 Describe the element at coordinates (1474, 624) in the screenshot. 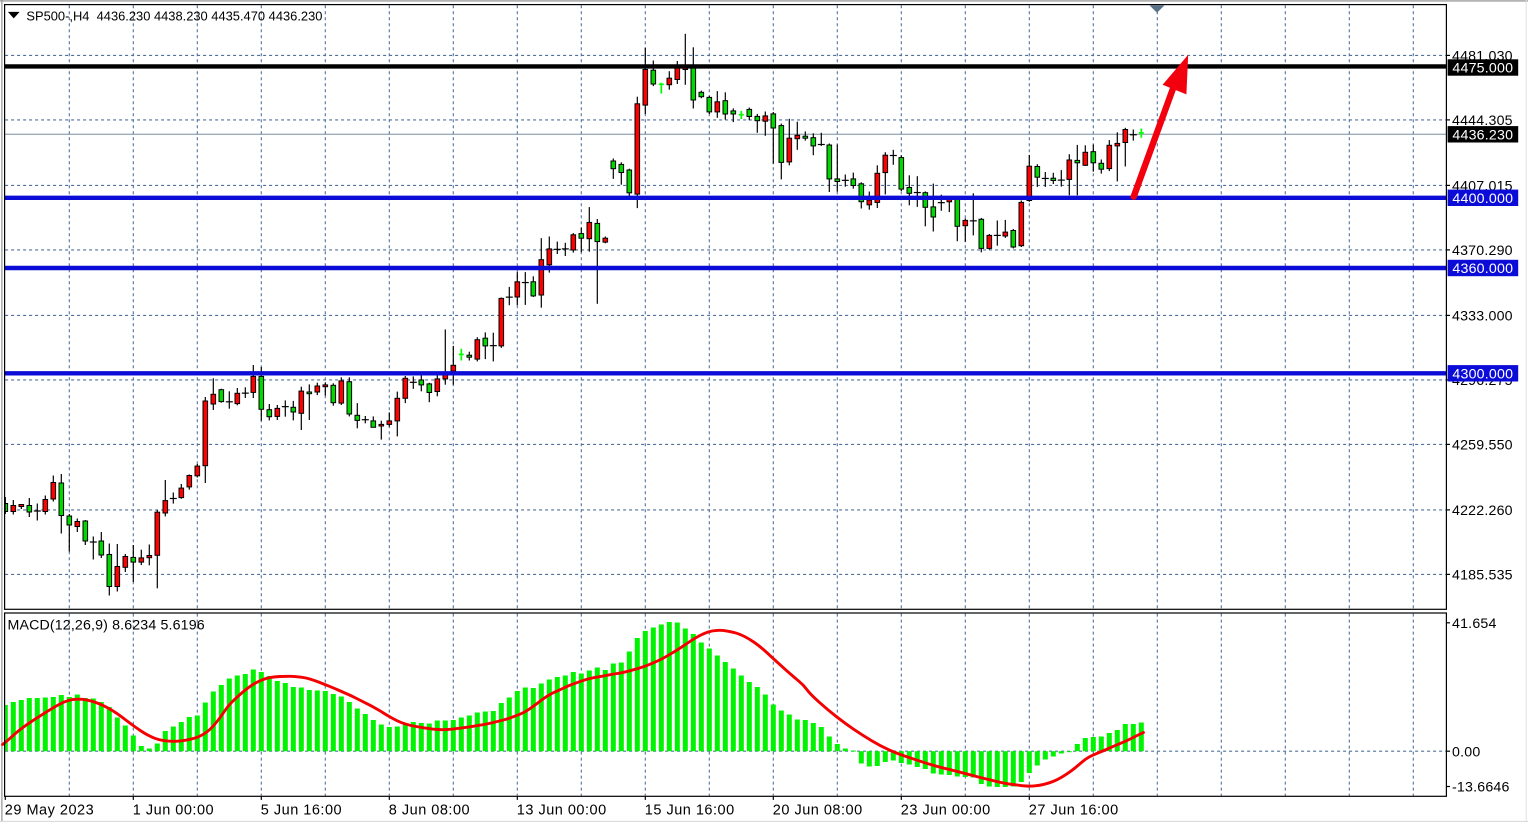

I see `svg-text: 41.654` at that location.